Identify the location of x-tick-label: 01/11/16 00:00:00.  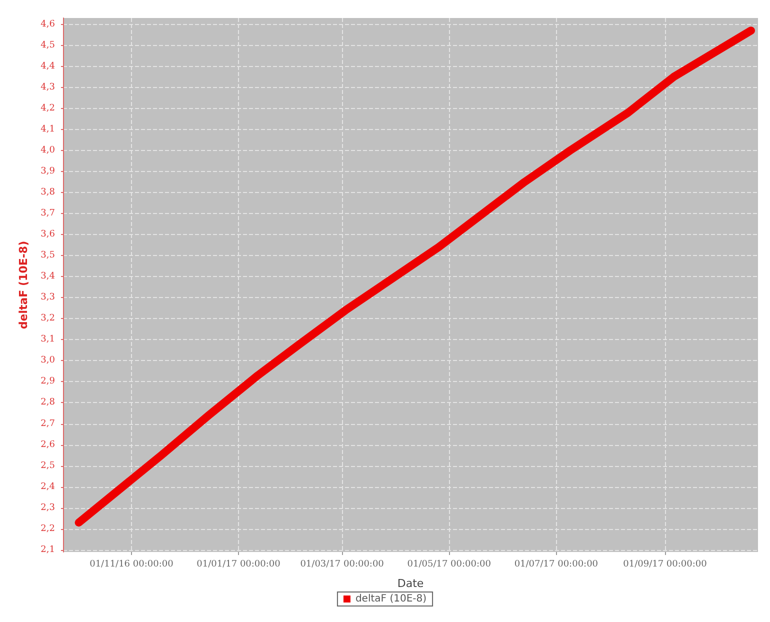
(132, 565).